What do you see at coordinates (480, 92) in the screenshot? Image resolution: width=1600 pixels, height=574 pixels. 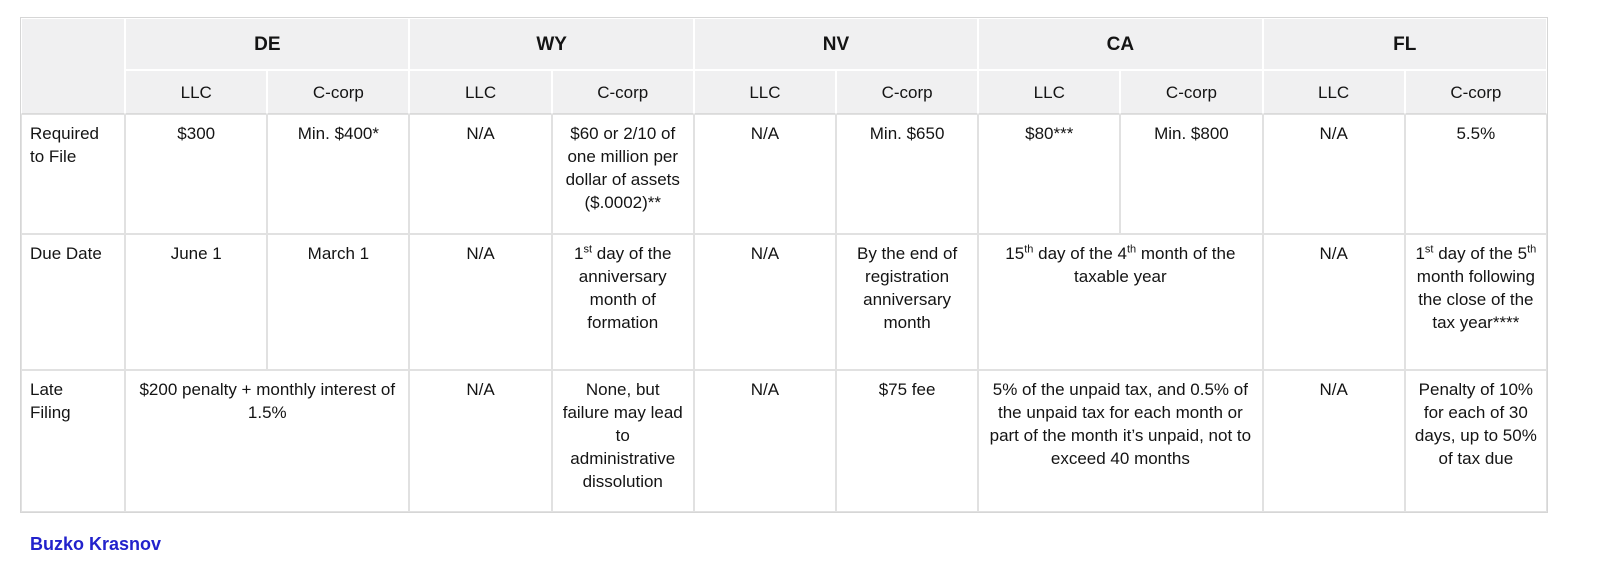 I see `entity-header-wy-llc: LLC` at bounding box center [480, 92].